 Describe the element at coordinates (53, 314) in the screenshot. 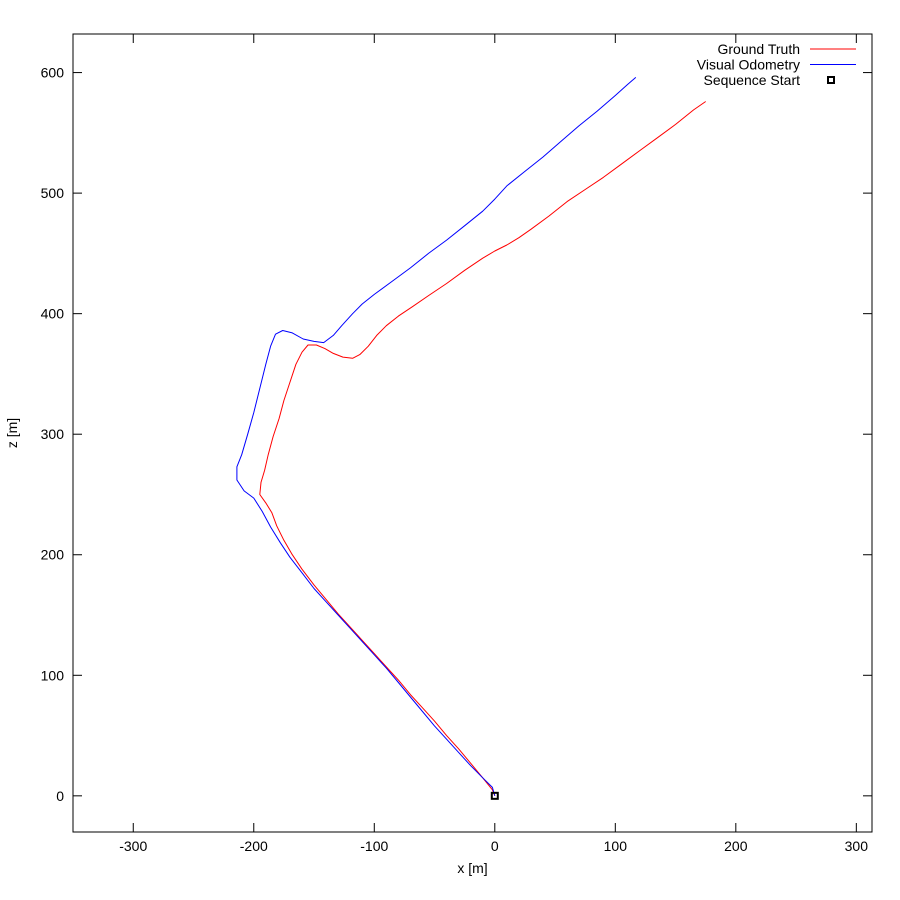

I see `y-tick-label: 400` at that location.